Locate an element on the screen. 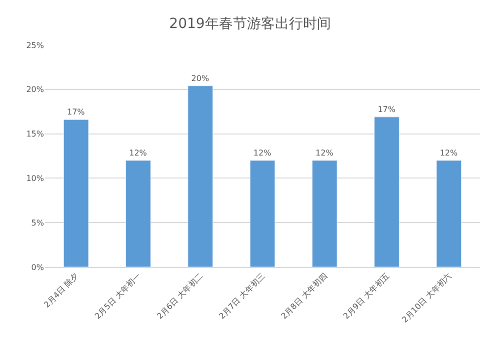 The image size is (500, 362). x-tick-label: 2月10日 大年初六 is located at coordinates (427, 297).